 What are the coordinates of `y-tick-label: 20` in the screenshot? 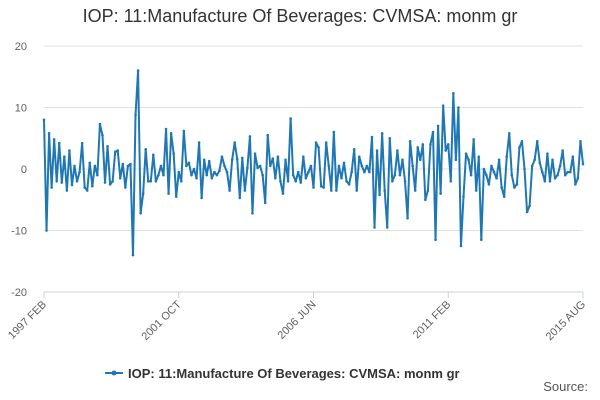 It's located at (21, 47).